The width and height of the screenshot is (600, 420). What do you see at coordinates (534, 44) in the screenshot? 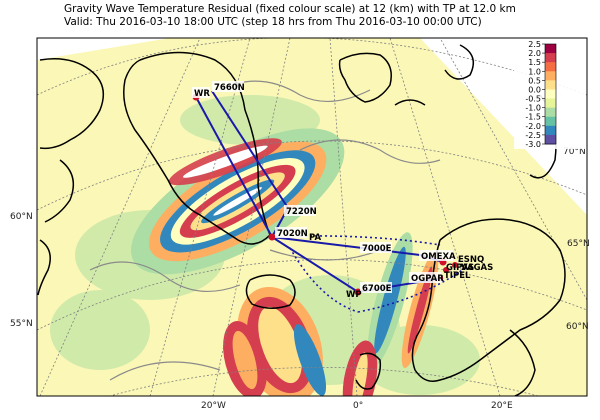
I see `colorbar-tick-label: 2.5` at bounding box center [534, 44].